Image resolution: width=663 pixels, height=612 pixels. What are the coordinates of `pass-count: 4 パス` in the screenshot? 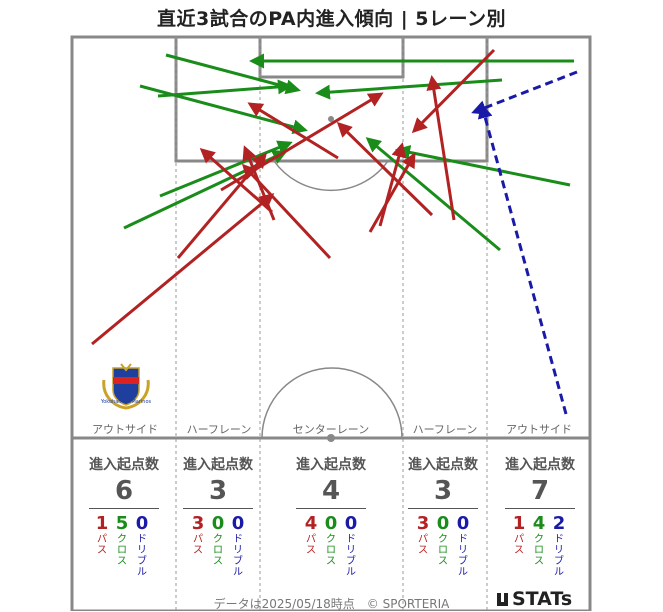 It's located at (311, 535).